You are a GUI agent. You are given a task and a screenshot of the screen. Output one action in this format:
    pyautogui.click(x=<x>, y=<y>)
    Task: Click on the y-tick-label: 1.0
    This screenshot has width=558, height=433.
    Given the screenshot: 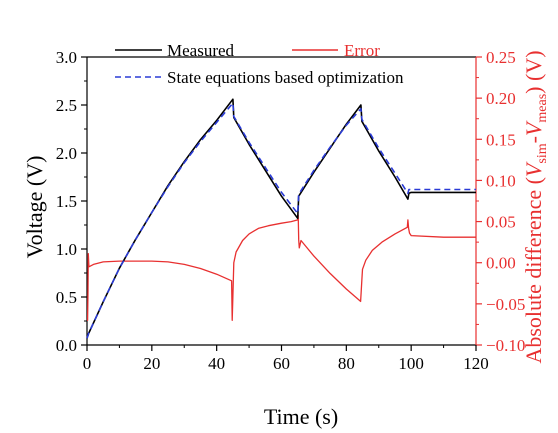 What is the action you would take?
    pyautogui.click(x=66, y=249)
    